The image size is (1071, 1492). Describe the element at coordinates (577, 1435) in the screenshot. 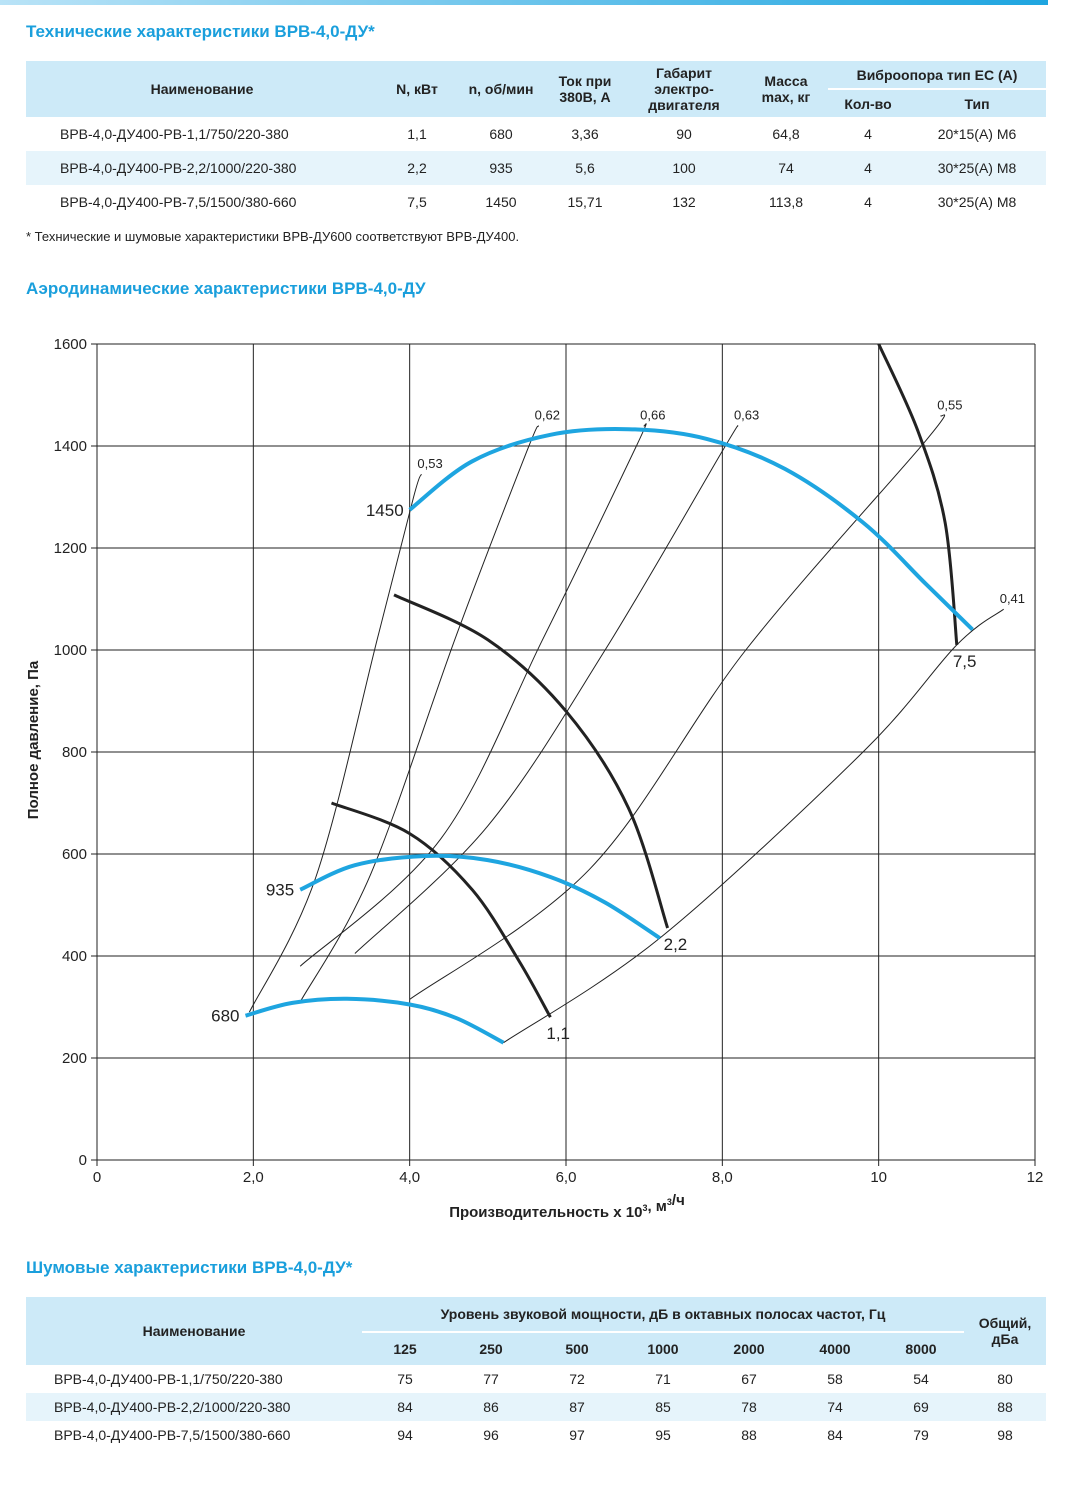

I see `cell-f500: 97` at that location.